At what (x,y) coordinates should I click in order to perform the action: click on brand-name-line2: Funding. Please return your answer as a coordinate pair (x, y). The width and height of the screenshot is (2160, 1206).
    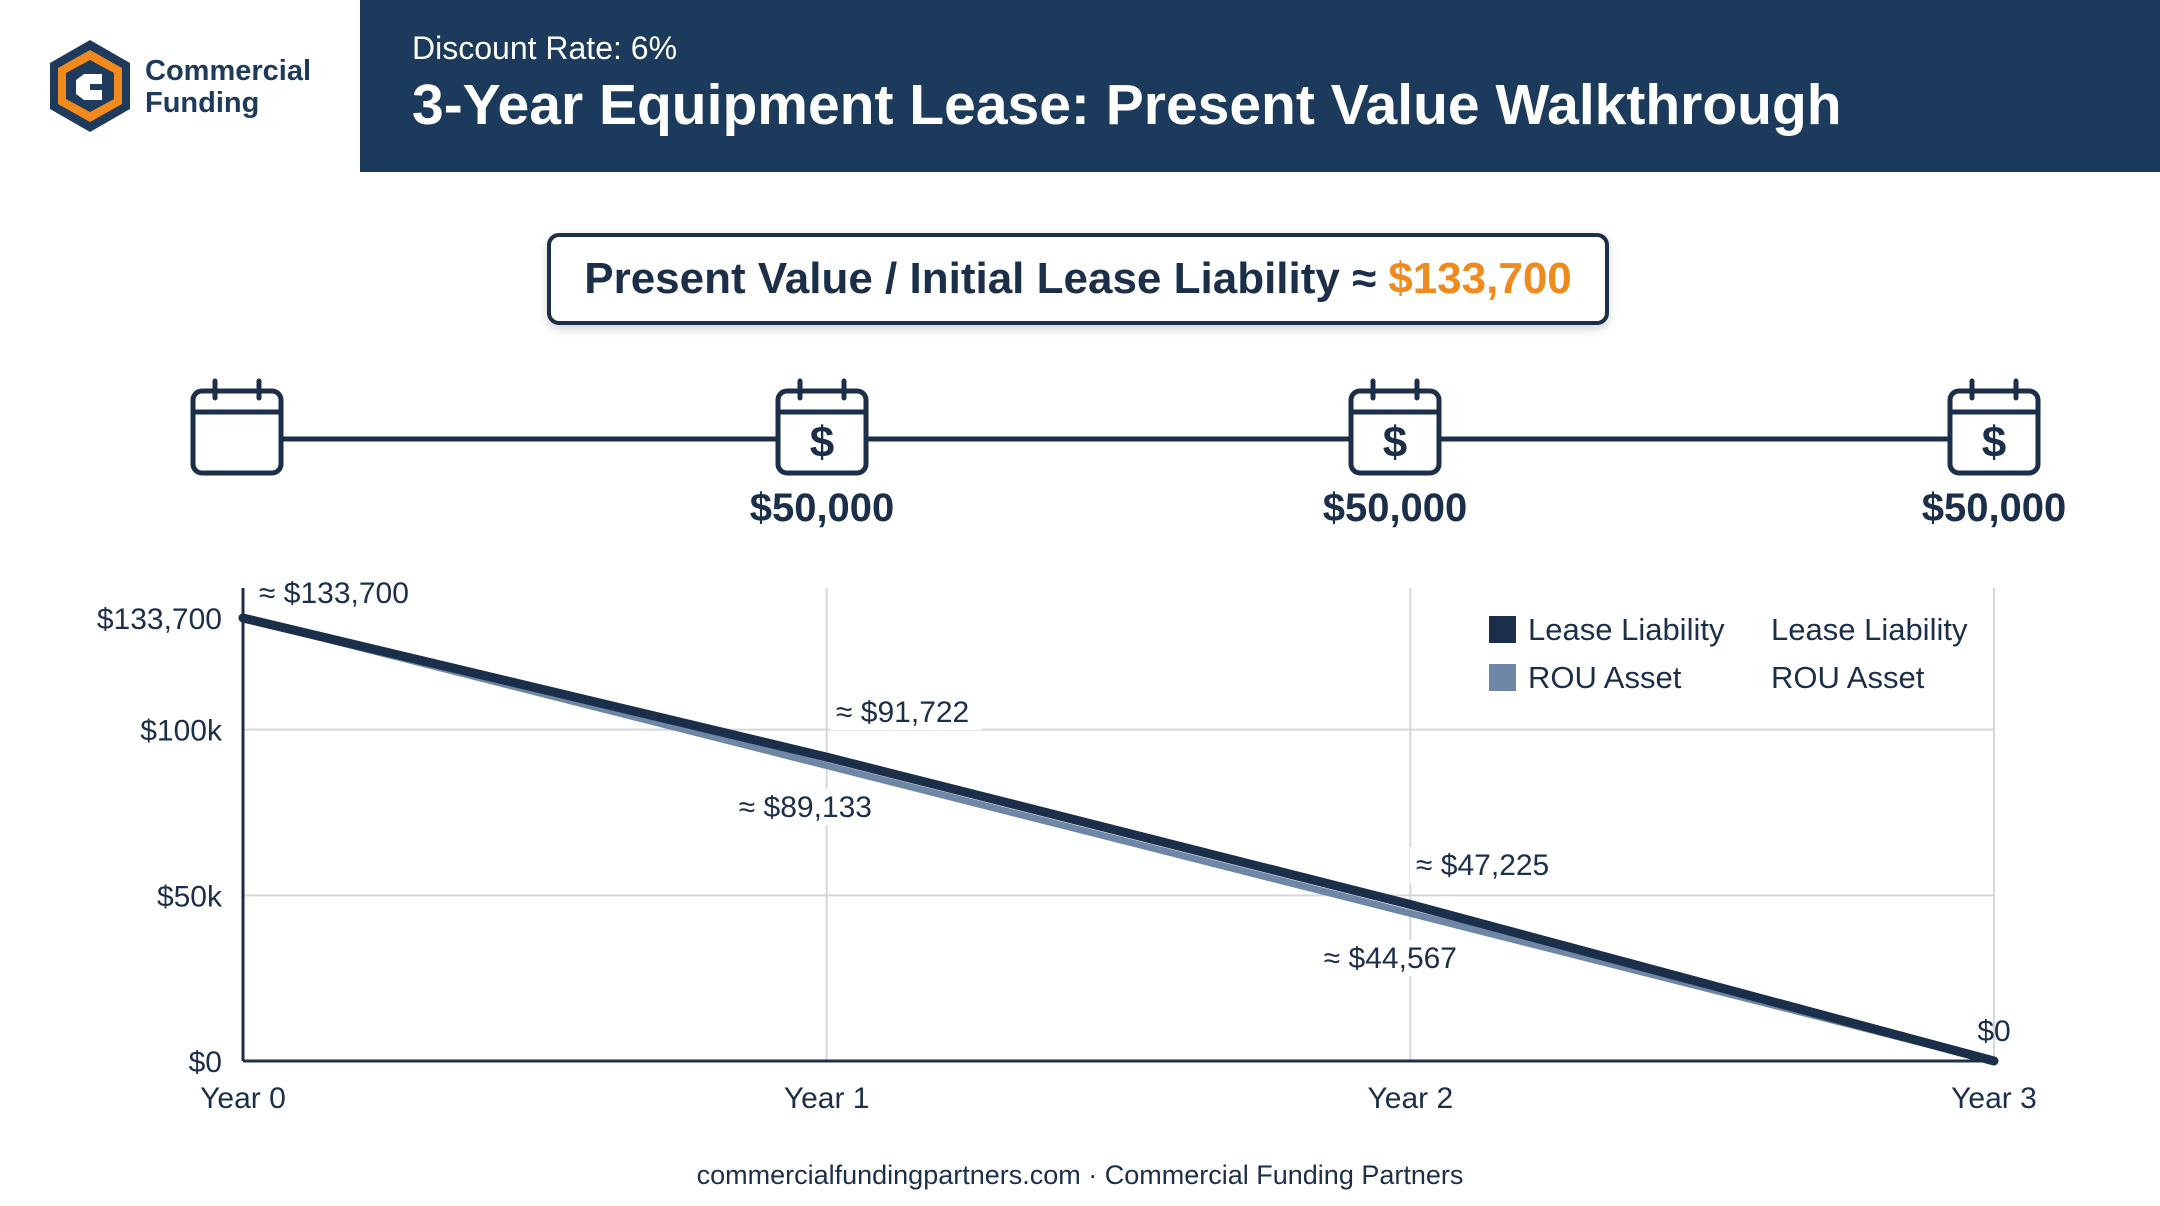
    Looking at the image, I should click on (202, 103).